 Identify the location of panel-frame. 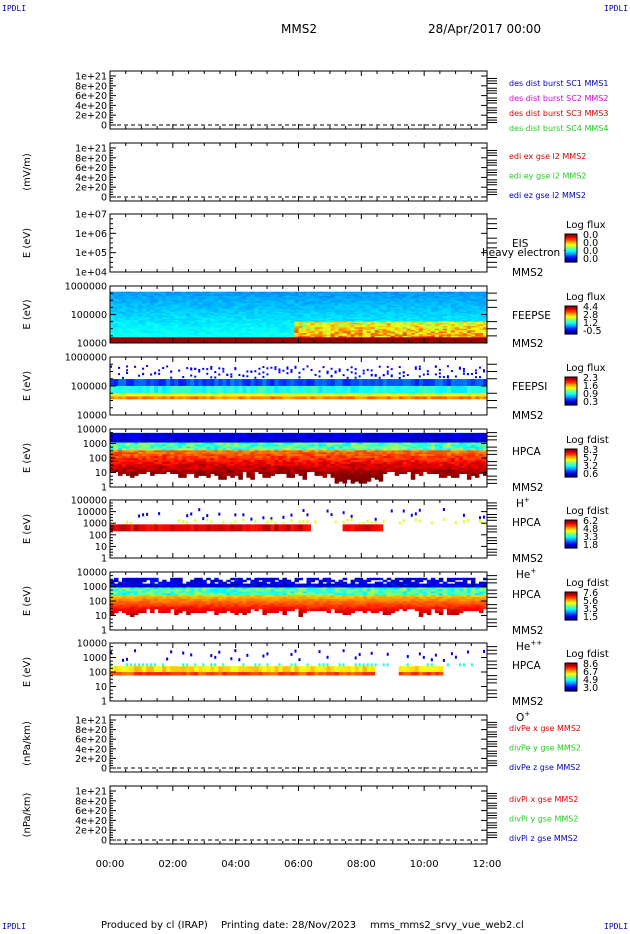
(298, 100).